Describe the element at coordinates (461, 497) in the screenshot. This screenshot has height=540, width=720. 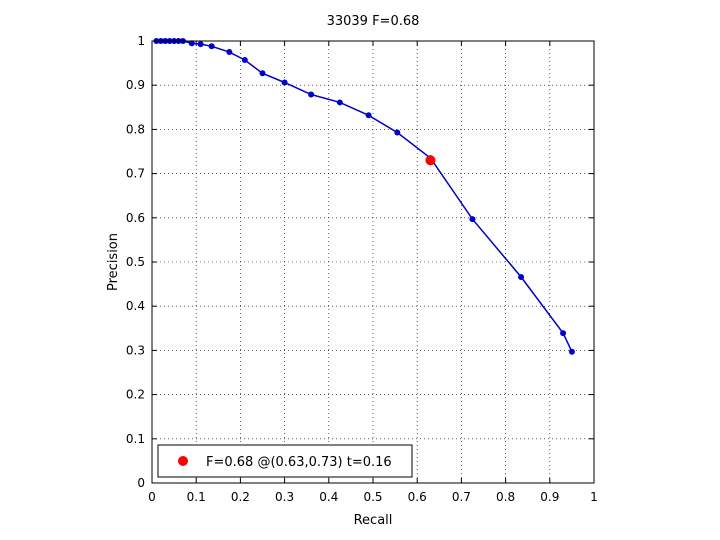
I see `x-tick-label: 0.7` at that location.